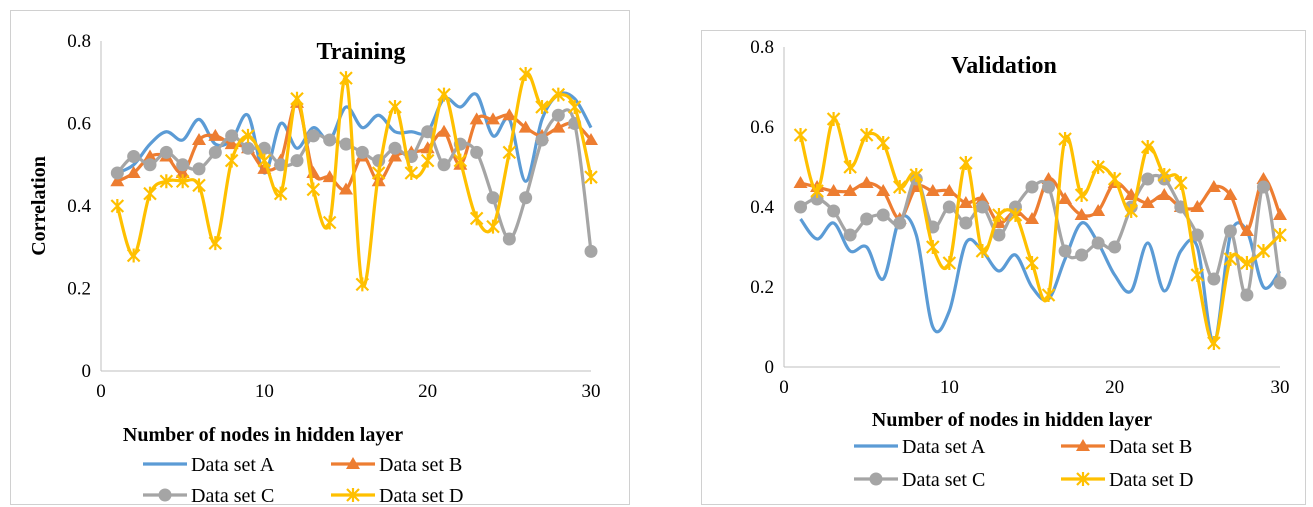 This screenshot has width=1313, height=507. I want to click on x-tick-label: 10, so click(949, 387).